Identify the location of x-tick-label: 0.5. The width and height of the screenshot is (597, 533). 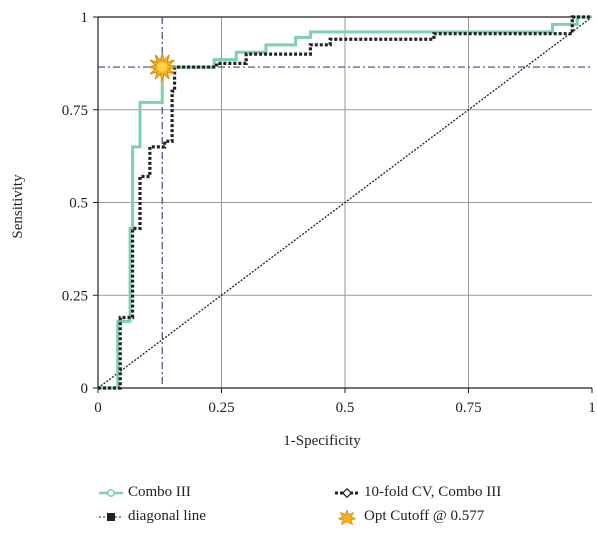
(345, 408).